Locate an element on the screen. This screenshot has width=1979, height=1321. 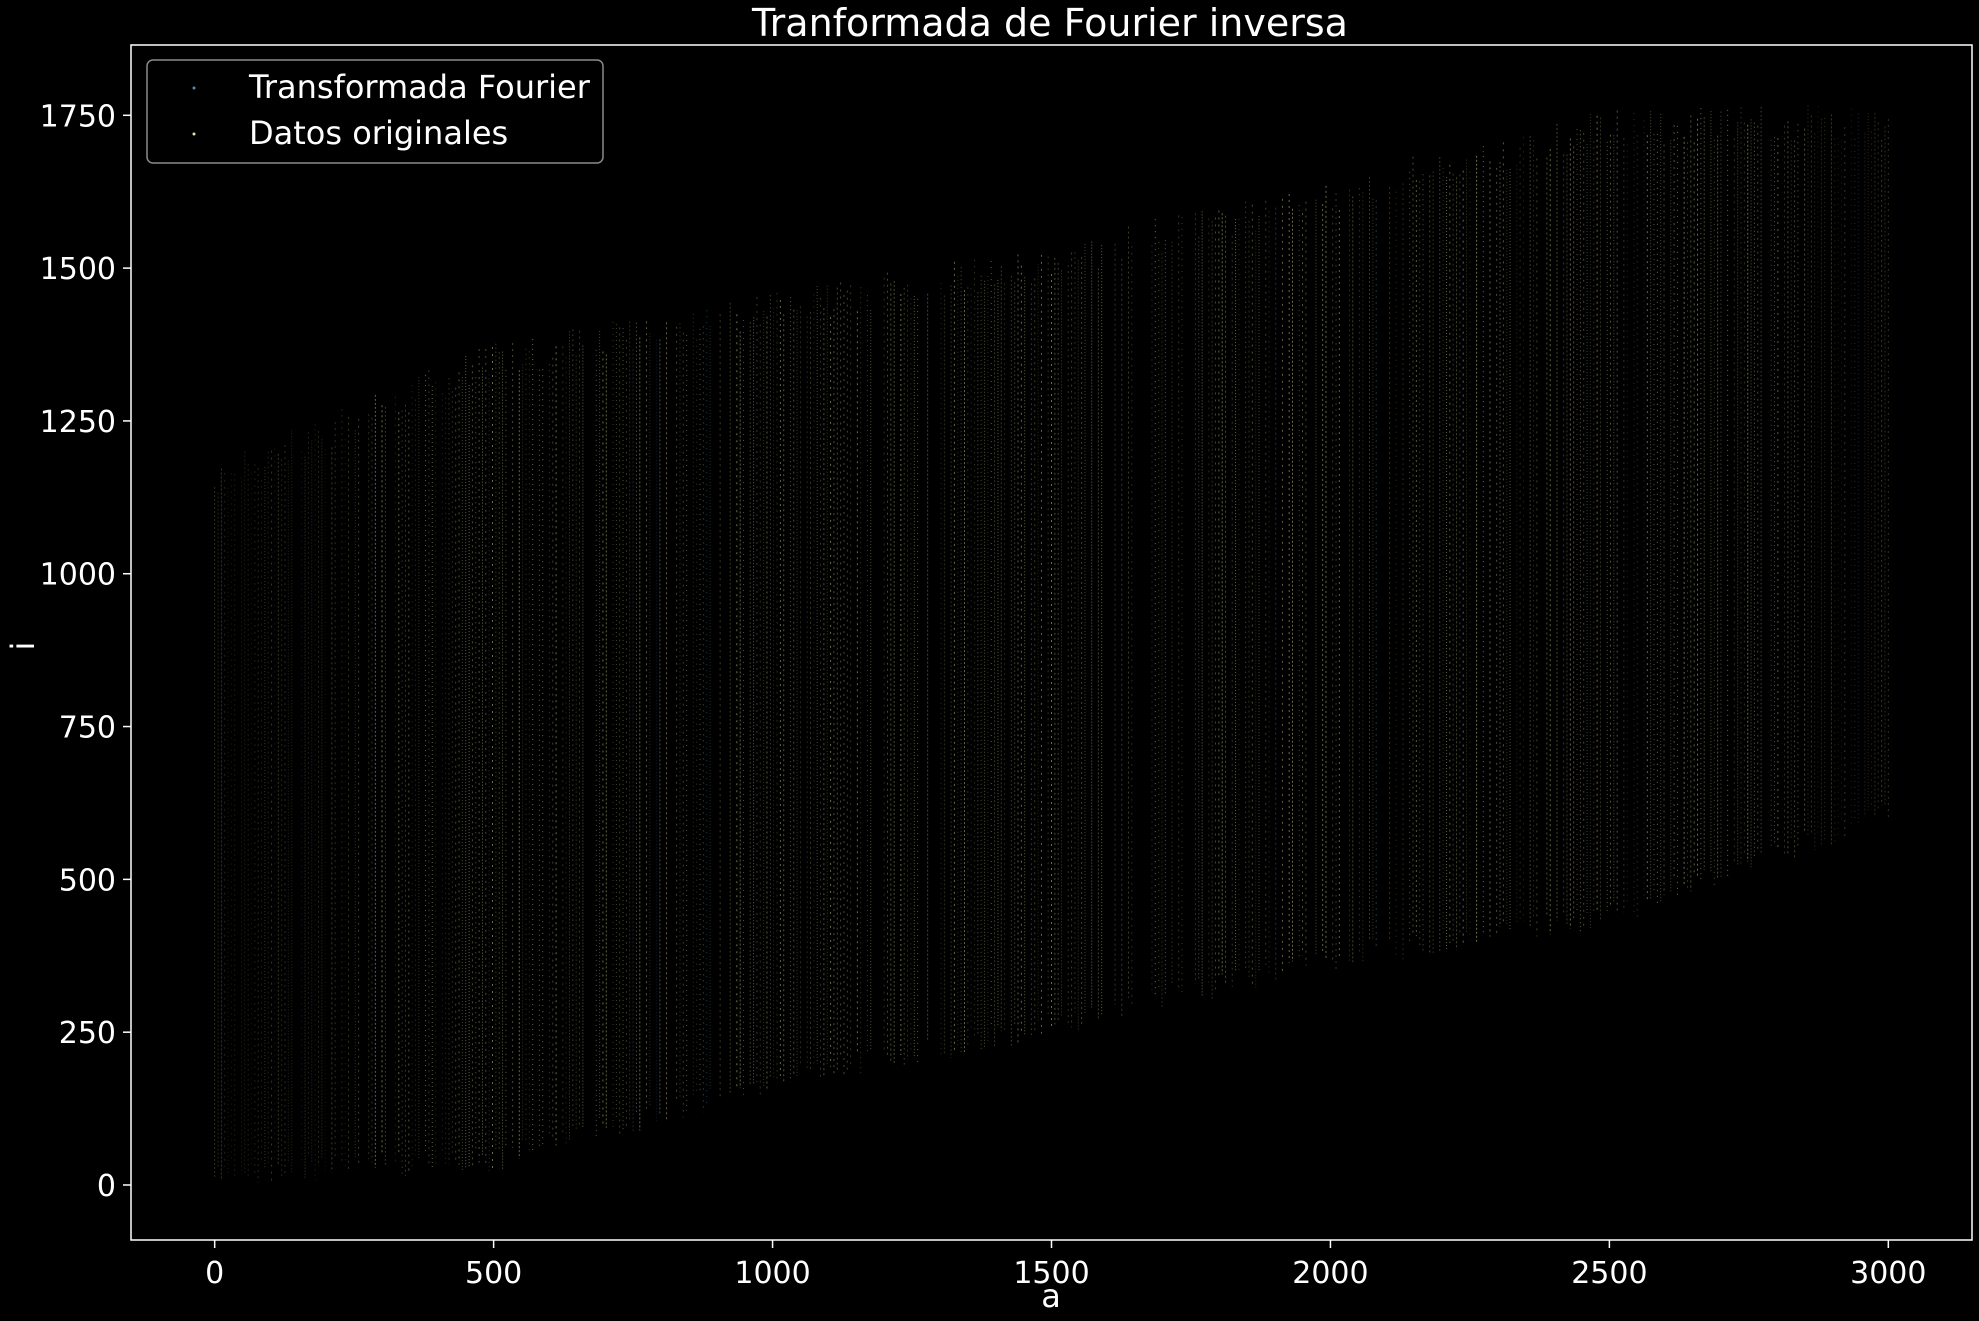
x-tick-label: 1500 is located at coordinates (1051, 1273).